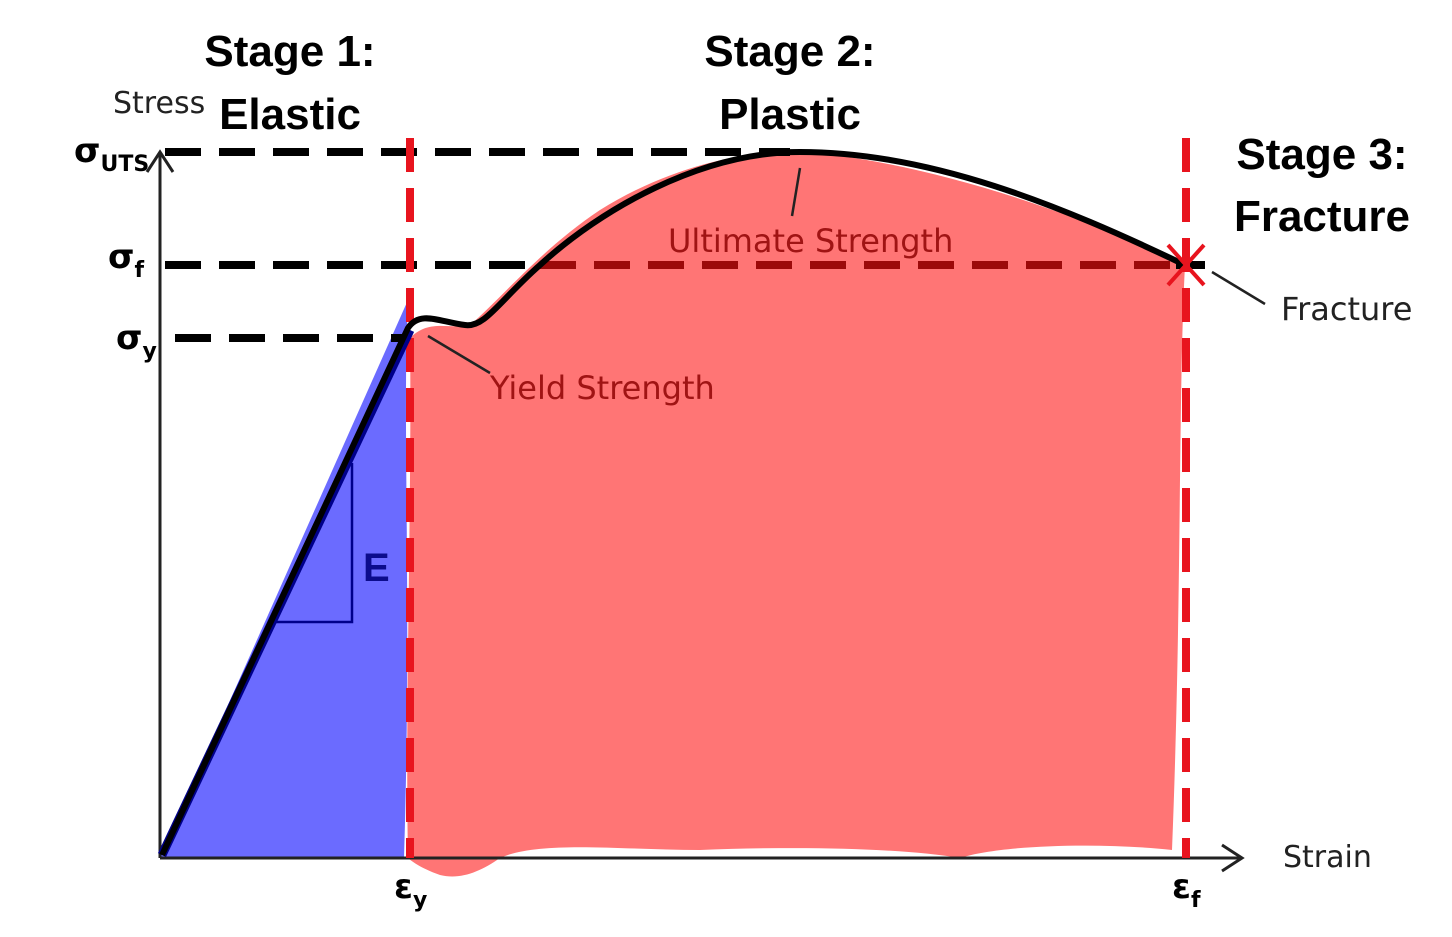 This screenshot has height=937, width=1452. I want to click on x-axis-label: Strain, so click(1327, 857).